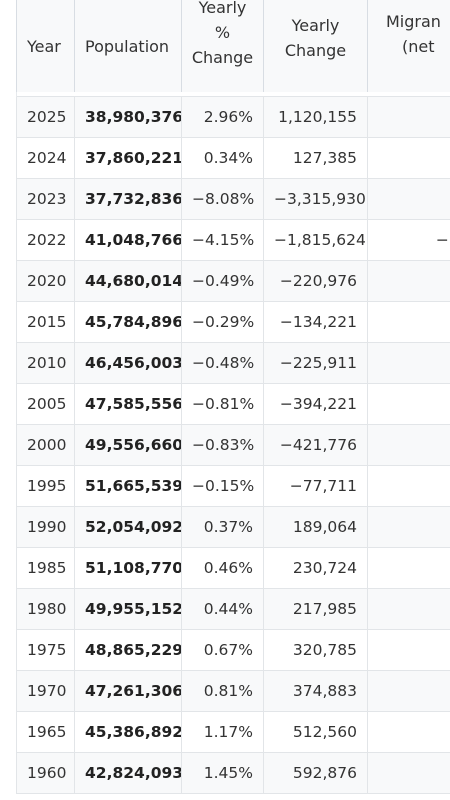 This screenshot has width=450, height=800. Describe the element at coordinates (408, 691) in the screenshot. I see `cell-migrants-net: −48,3` at that location.